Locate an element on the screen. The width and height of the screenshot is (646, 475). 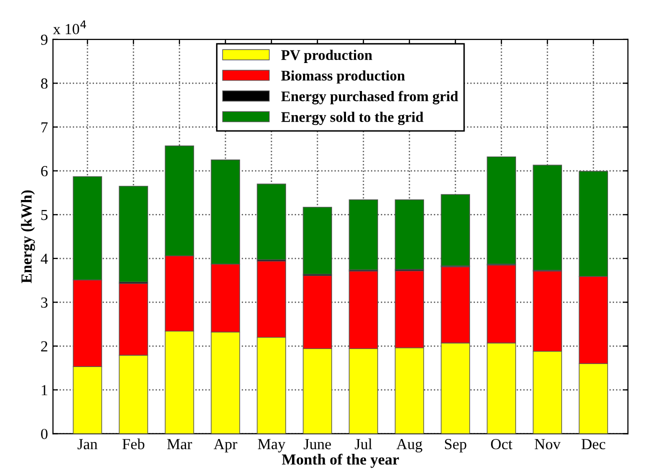
y-tick-label: 7 is located at coordinates (44, 127).